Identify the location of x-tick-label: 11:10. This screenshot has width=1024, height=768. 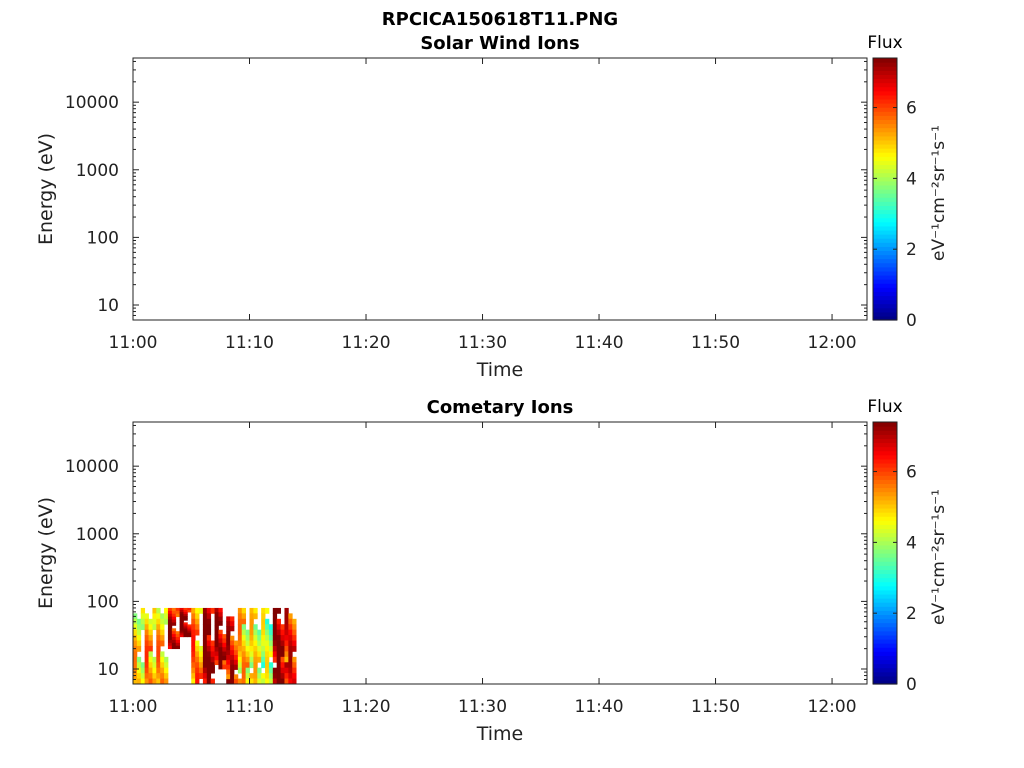
(249, 343).